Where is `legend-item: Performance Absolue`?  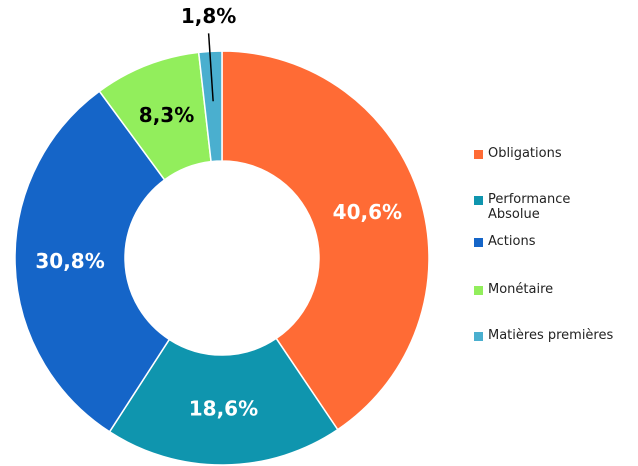 legend-item: Performance Absolue is located at coordinates (529, 207).